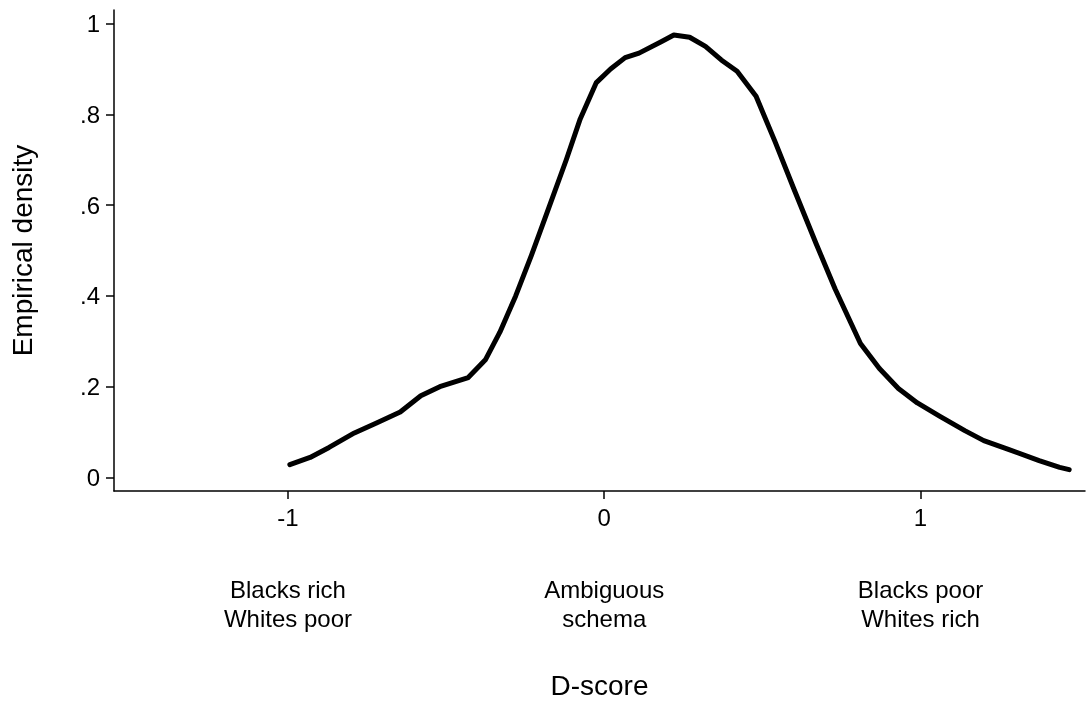  What do you see at coordinates (93, 477) in the screenshot?
I see `y-tick-label: 0` at bounding box center [93, 477].